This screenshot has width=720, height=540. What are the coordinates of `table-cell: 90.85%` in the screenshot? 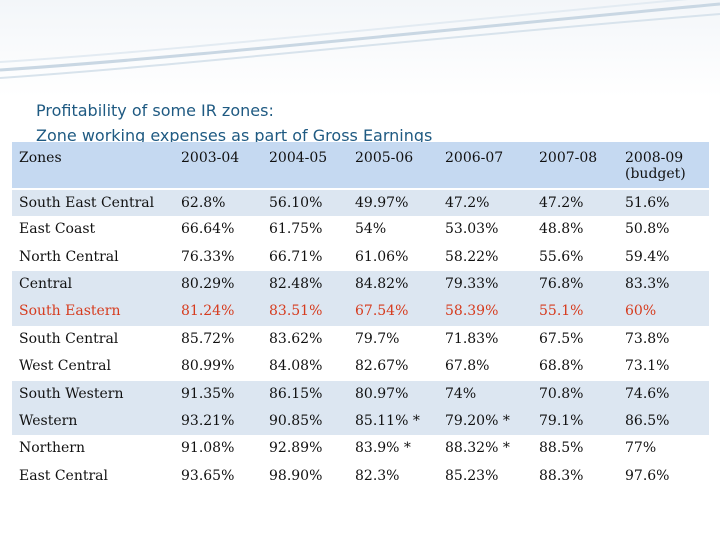 It's located at (296, 420).